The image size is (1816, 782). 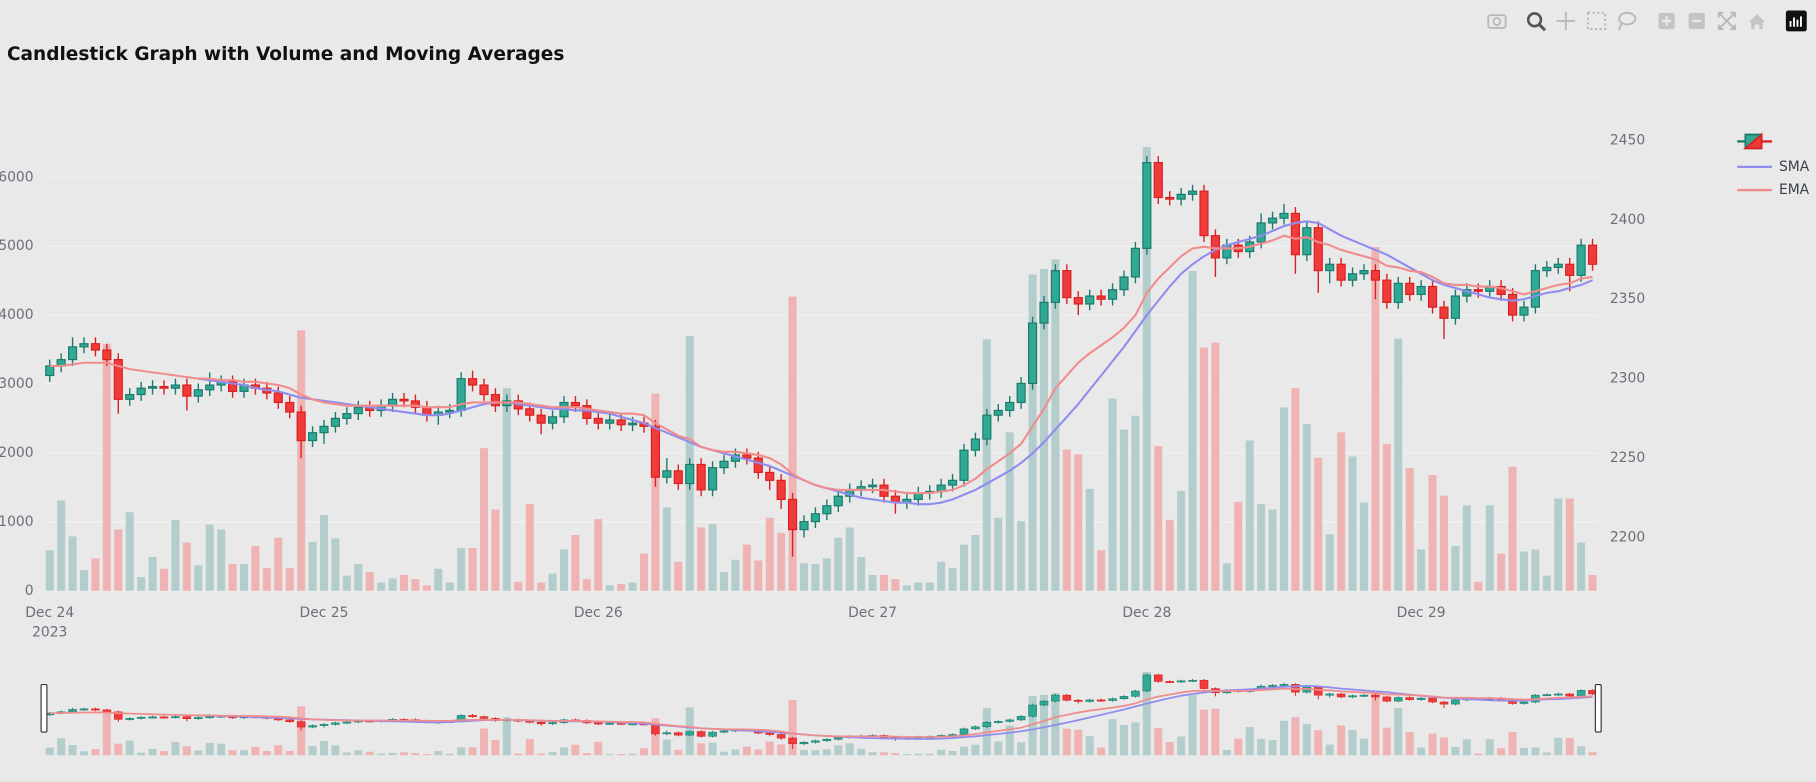 I want to click on slider-line, so click(x=895, y=712).